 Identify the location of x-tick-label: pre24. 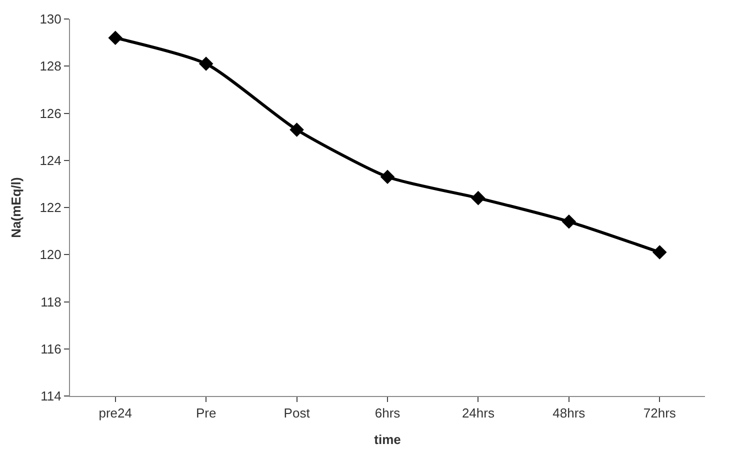
(115, 413).